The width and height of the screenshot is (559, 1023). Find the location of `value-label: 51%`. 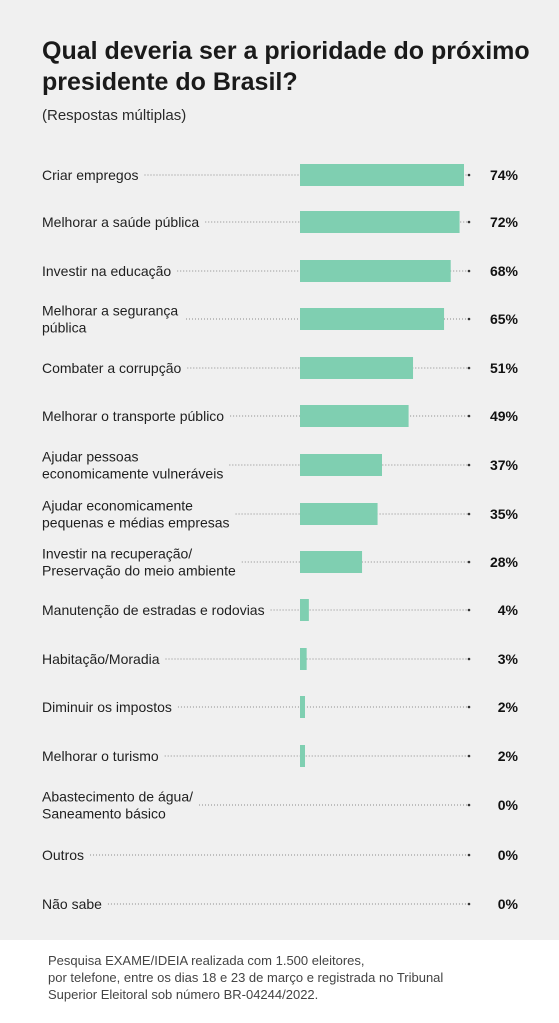

value-label: 51% is located at coordinates (504, 368).